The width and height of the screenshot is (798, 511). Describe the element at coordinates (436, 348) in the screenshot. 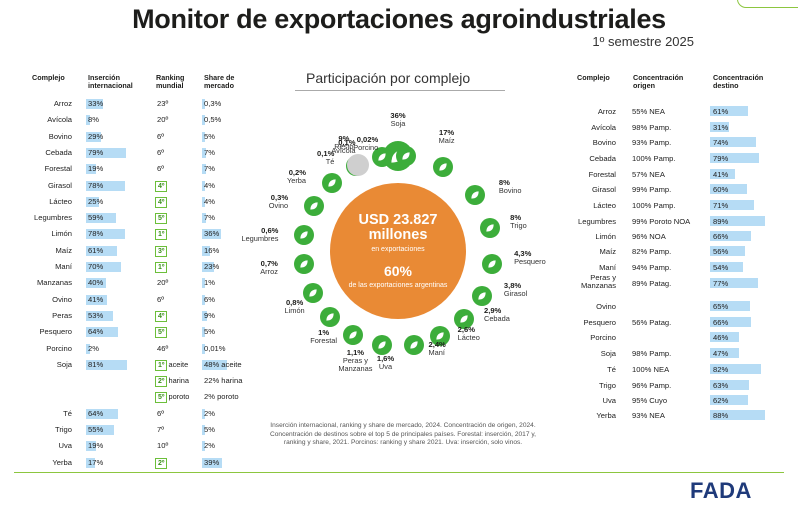

I see `complex-label: 2,4% Maní` at that location.